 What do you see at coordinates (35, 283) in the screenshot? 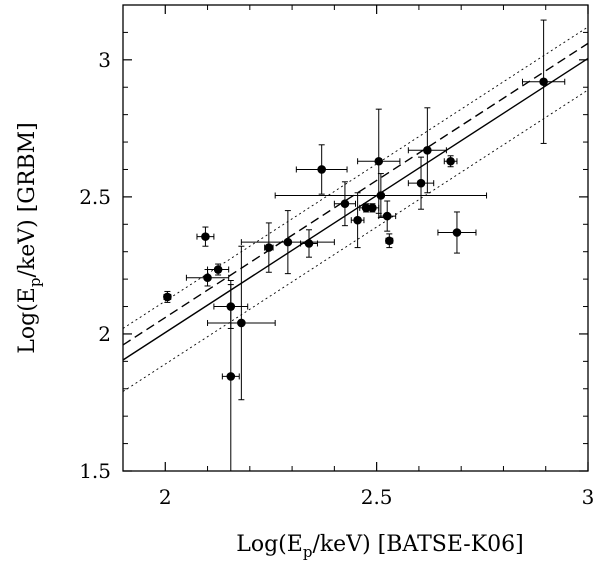
I see `y-axis-label-subscript: p` at bounding box center [35, 283].